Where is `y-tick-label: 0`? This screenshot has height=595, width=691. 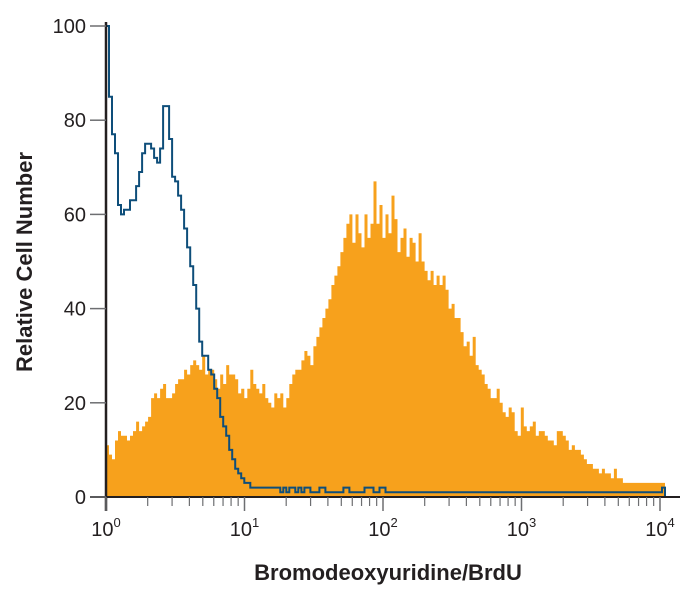 y-tick-label: 0 is located at coordinates (80, 498).